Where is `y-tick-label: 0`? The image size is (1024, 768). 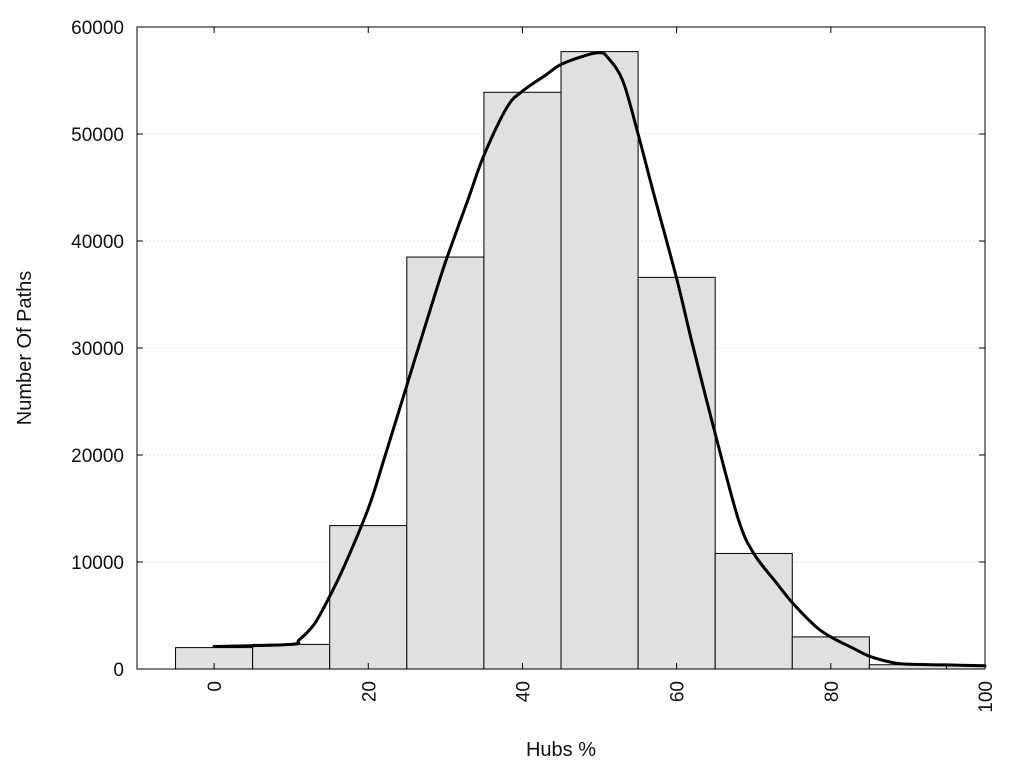 y-tick-label: 0 is located at coordinates (118, 670).